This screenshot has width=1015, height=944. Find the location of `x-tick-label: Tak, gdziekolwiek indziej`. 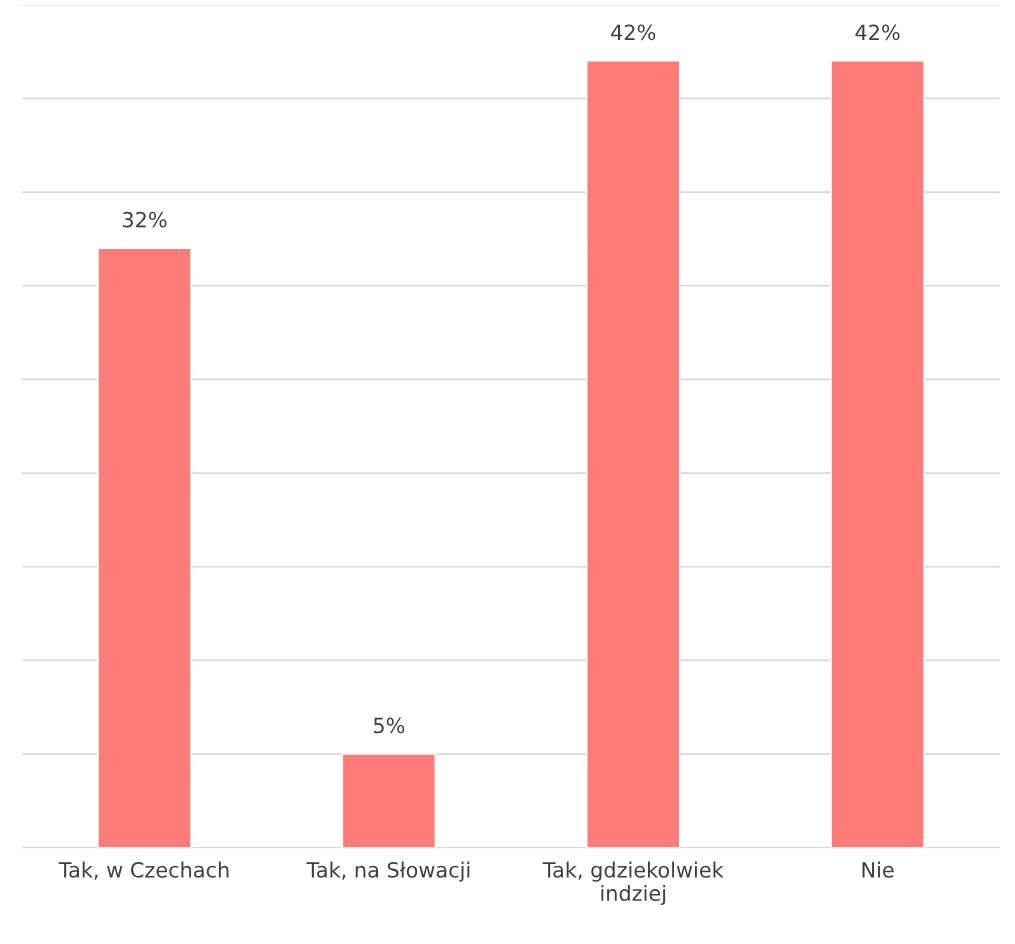

x-tick-label: Tak, gdziekolwiek indziej is located at coordinates (633, 883).